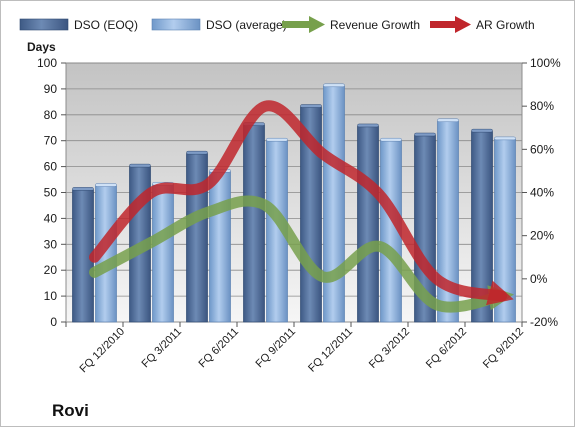  I want to click on legend-item-revenue-growth: Revenue Growth, so click(351, 24).